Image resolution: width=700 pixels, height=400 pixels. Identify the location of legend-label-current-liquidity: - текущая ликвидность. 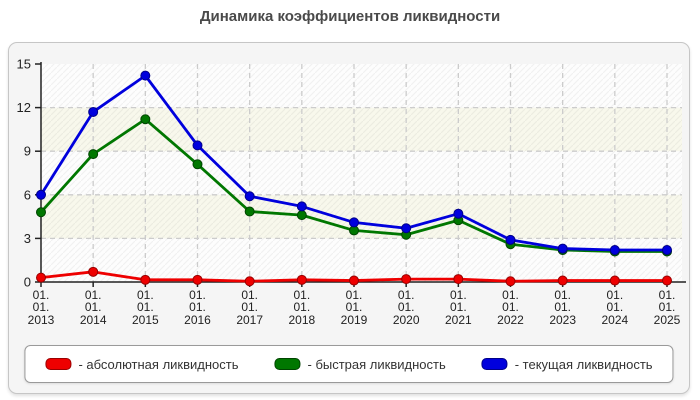
(583, 364).